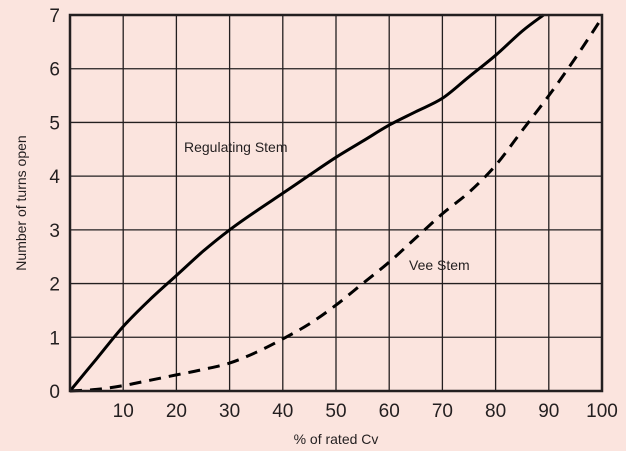 This screenshot has height=451, width=626. Describe the element at coordinates (365, 411) in the screenshot. I see `x-tick-labels: 10 20 30 40 50 60 70 80 90 100` at that location.